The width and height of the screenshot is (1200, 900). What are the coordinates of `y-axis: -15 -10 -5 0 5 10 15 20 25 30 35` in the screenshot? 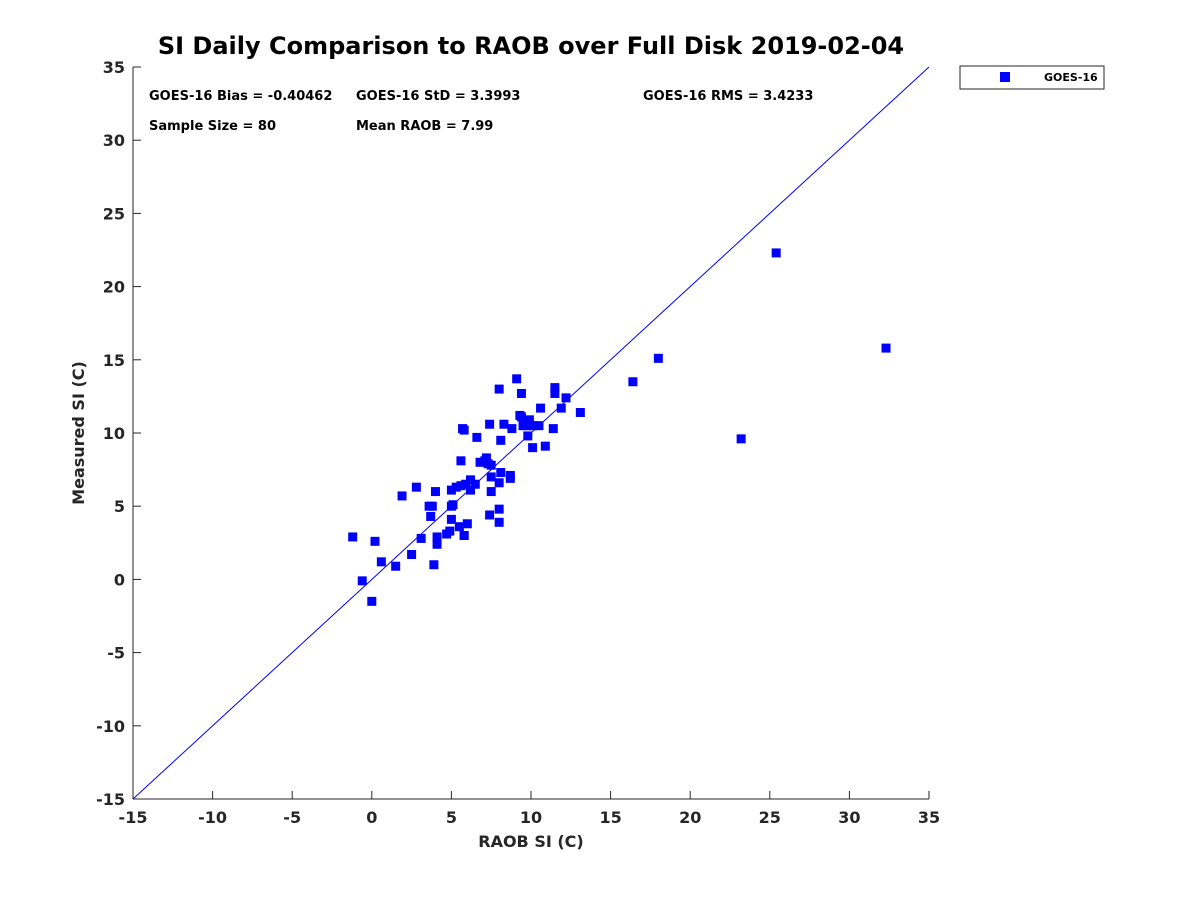 It's located at (118, 433).